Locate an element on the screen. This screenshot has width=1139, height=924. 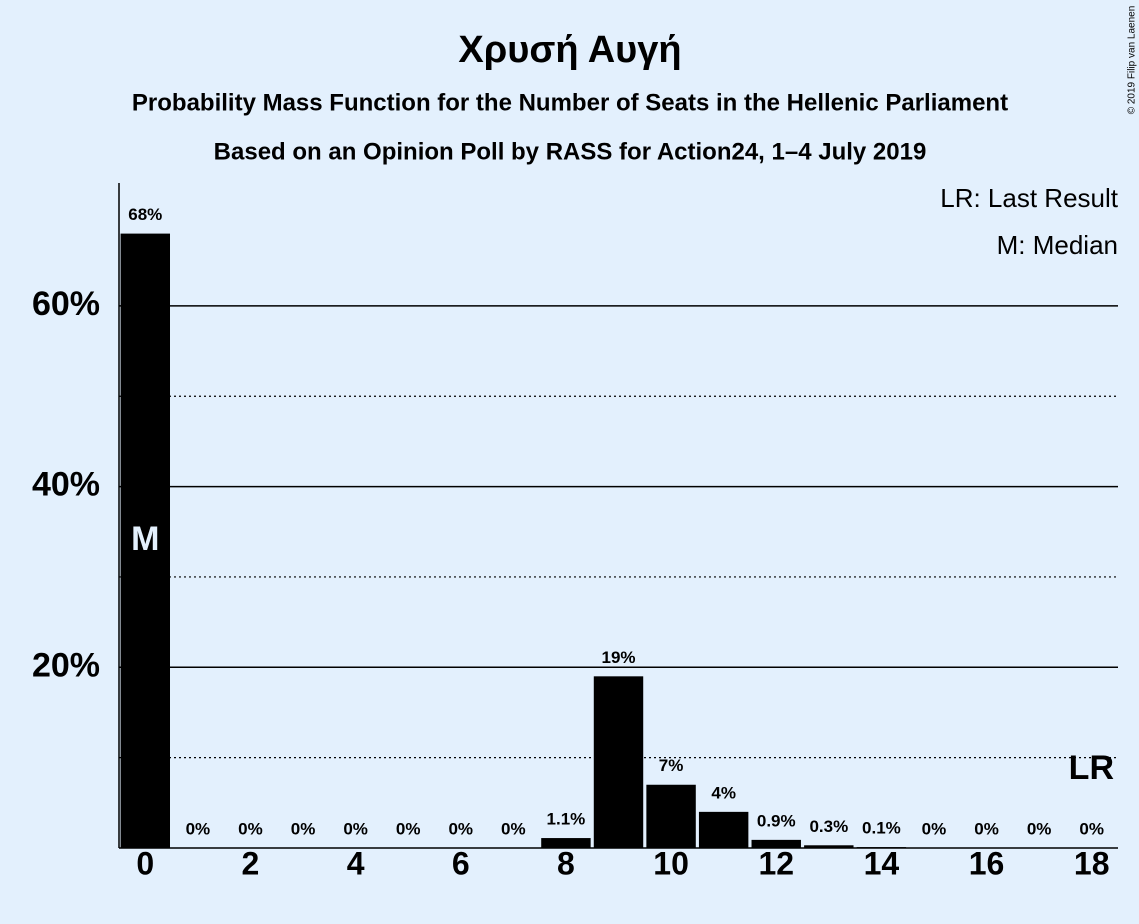
credit: © 2019 Filip van Laenen is located at coordinates (1132, 60).